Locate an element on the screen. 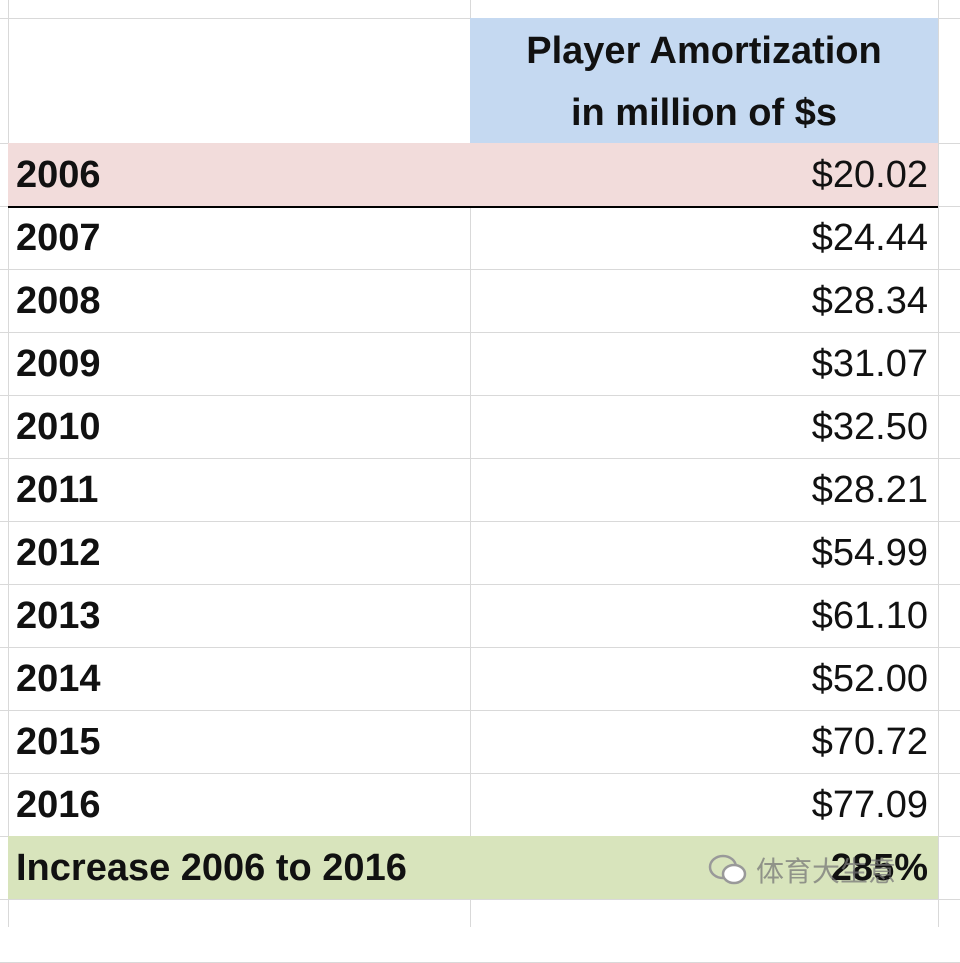 The height and width of the screenshot is (963, 960). year-cell: 2014 is located at coordinates (58, 679).